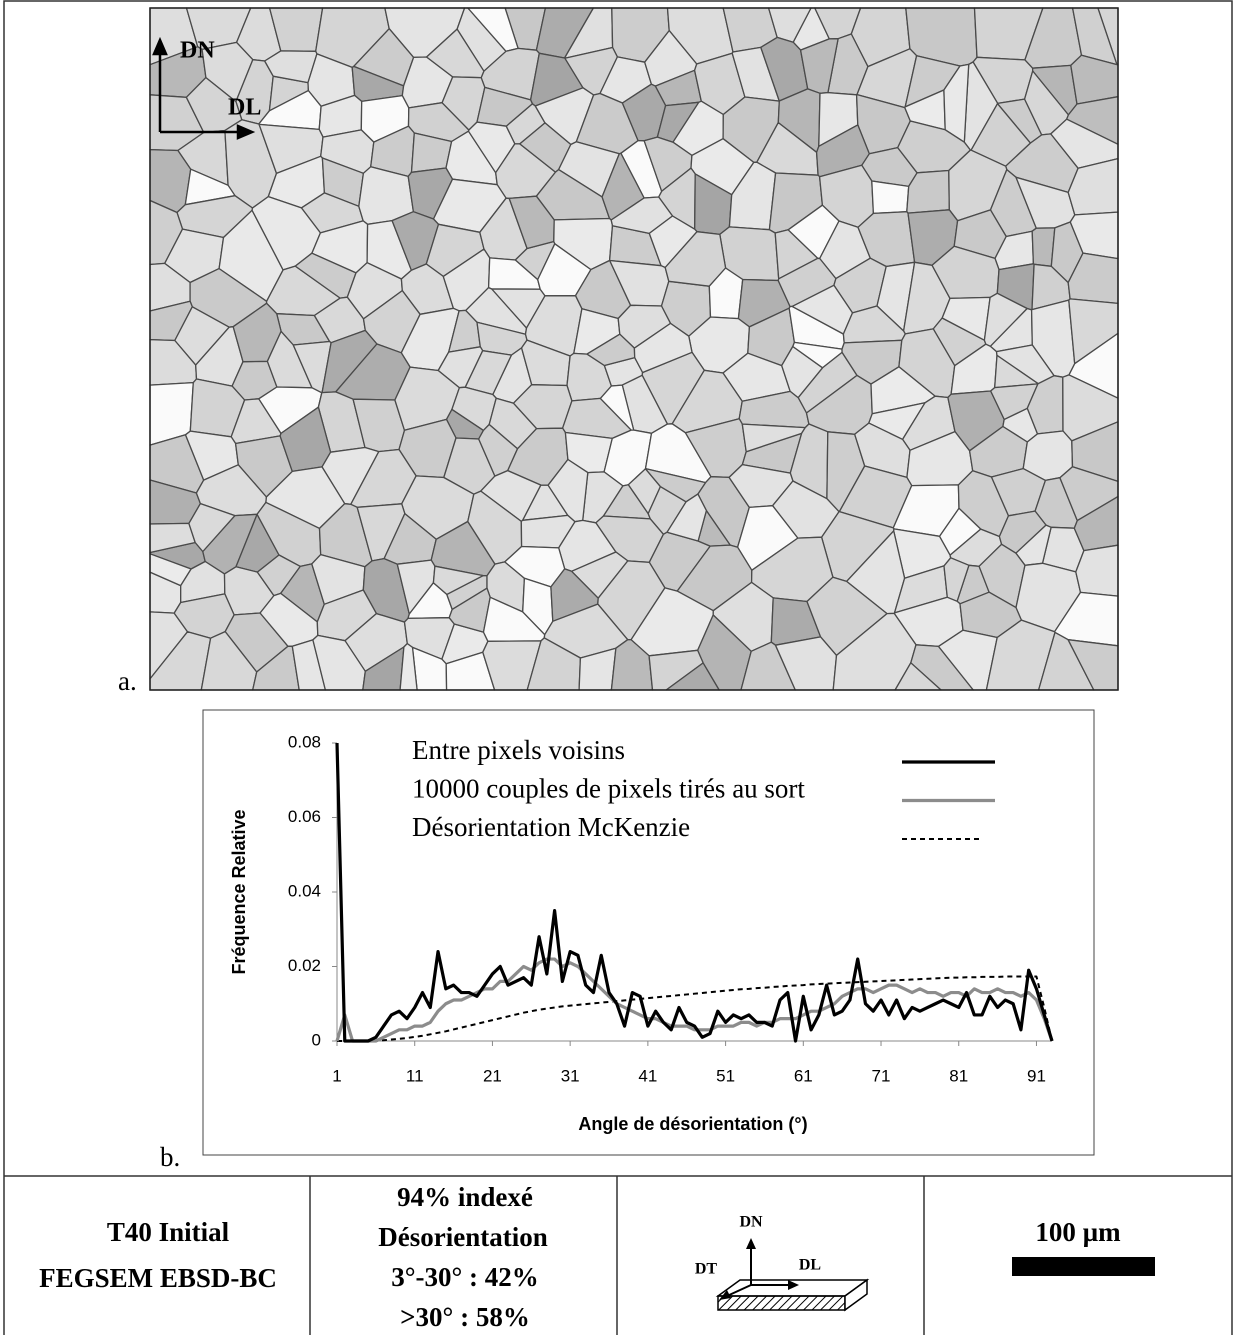 Image resolution: width=1239 pixels, height=1335 pixels. I want to click on legend-label: 10000 couples de pixels tirés au sort, so click(608, 789).